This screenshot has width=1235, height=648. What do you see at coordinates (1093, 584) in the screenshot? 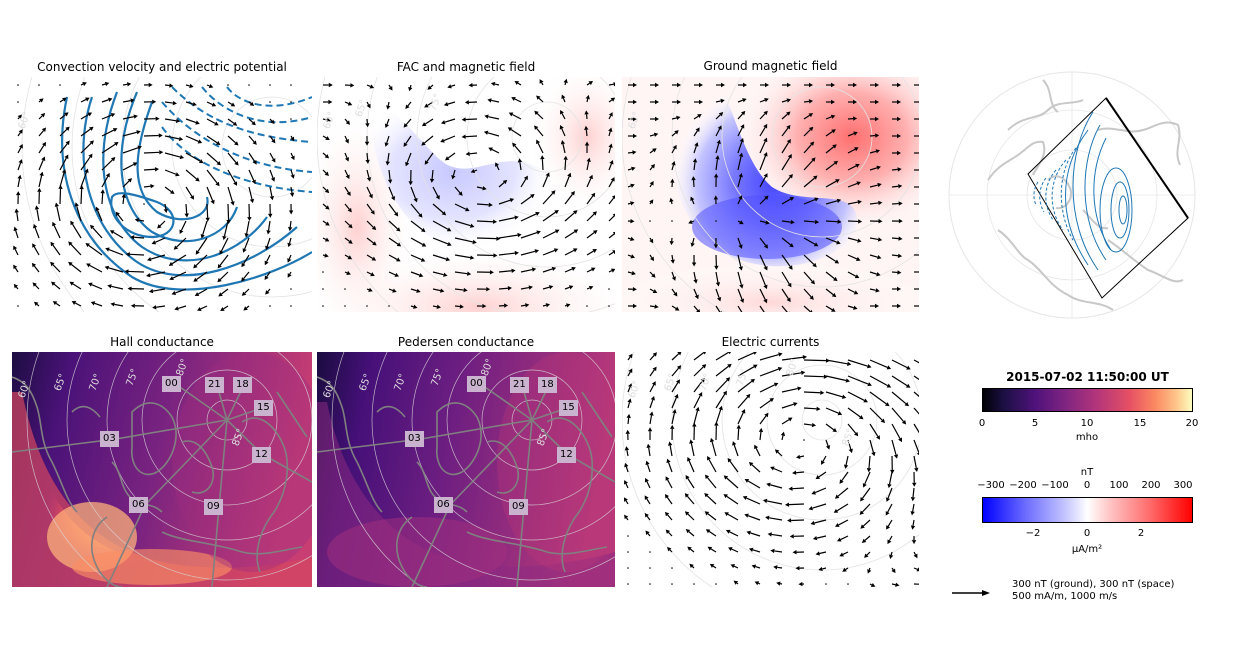
I see `legend-line-1: 300 nT (ground), 300 nT (space)` at bounding box center [1093, 584].